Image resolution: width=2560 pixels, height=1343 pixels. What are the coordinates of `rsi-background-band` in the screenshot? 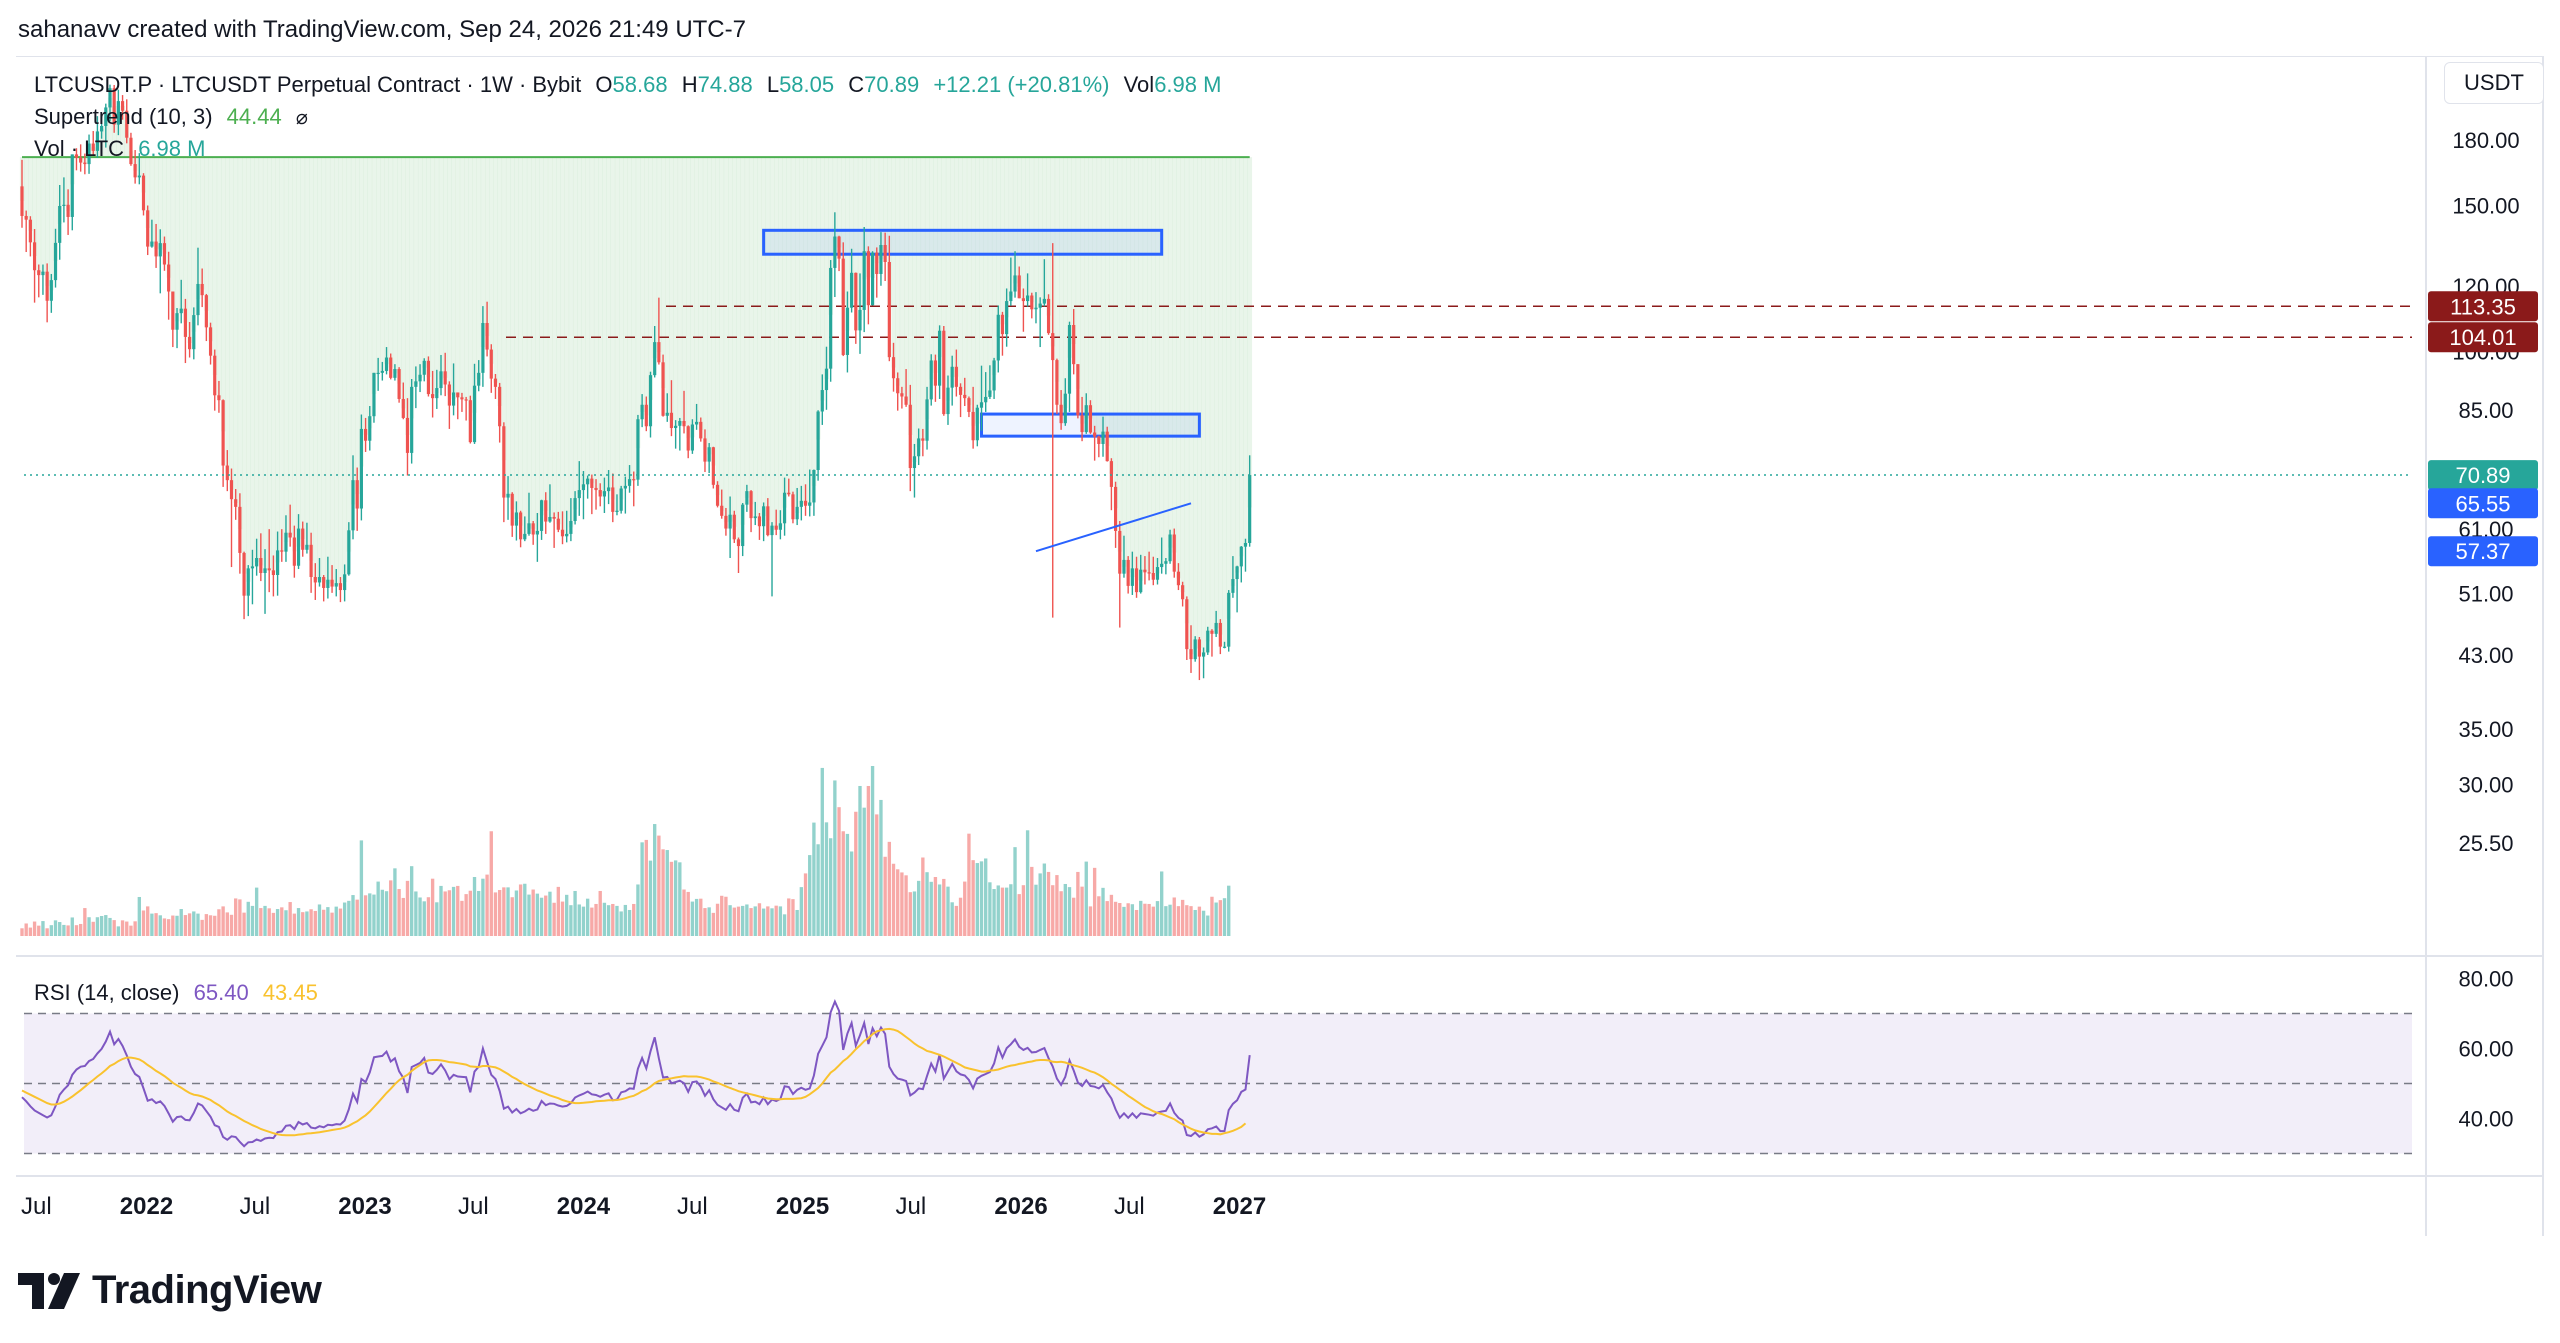 It's located at (1218, 1083).